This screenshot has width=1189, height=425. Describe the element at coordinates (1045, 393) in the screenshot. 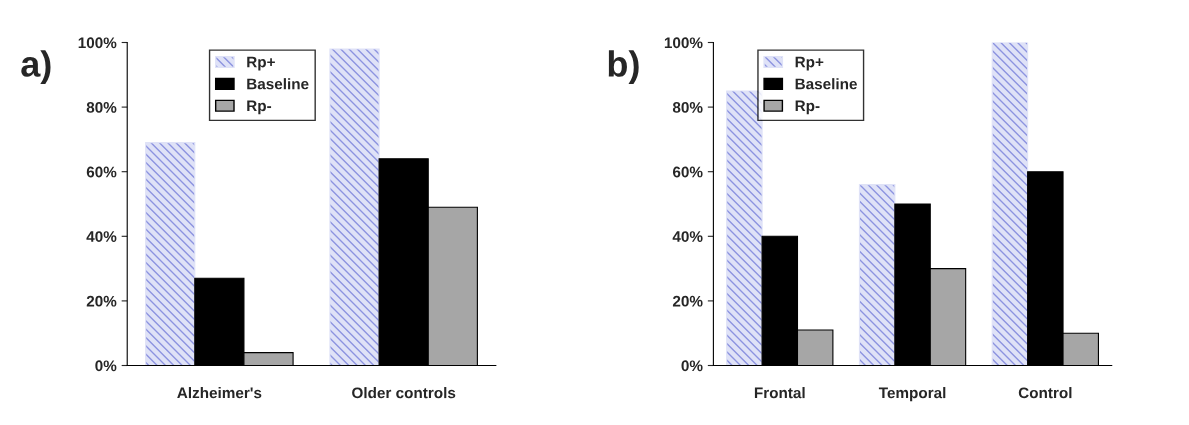

I see `x-tick-label: Control` at that location.